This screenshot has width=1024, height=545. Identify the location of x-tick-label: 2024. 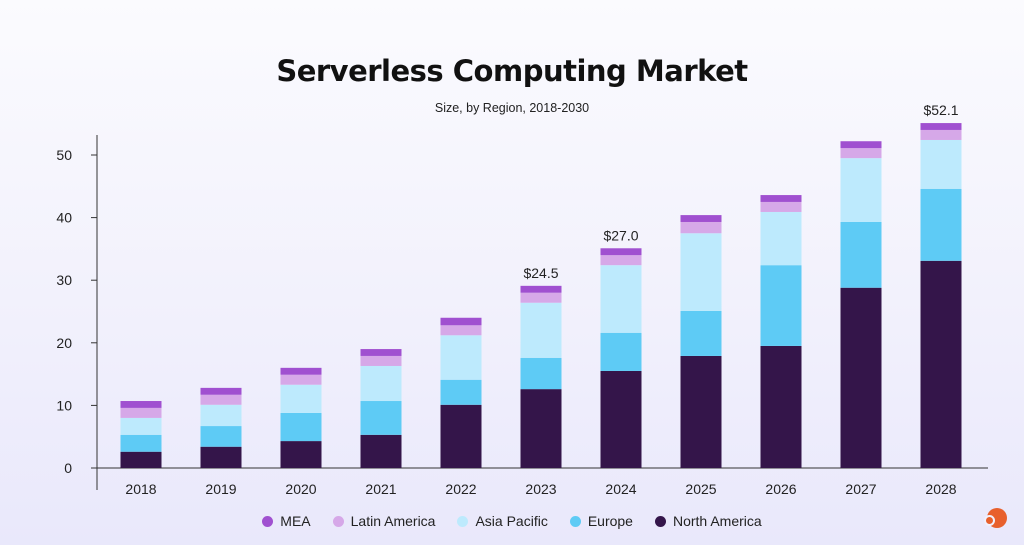
(620, 489).